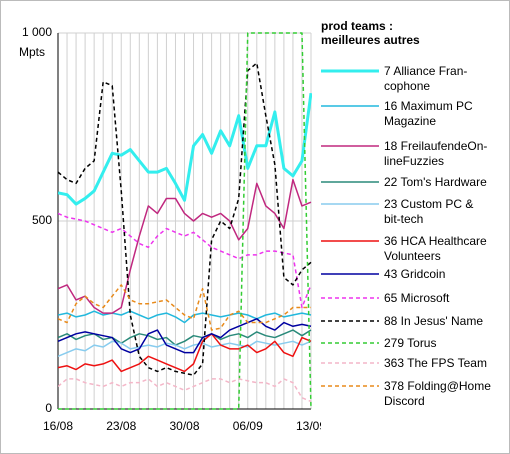  What do you see at coordinates (415, 274) in the screenshot?
I see `legend-label: 43 Gridcoin` at bounding box center [415, 274].